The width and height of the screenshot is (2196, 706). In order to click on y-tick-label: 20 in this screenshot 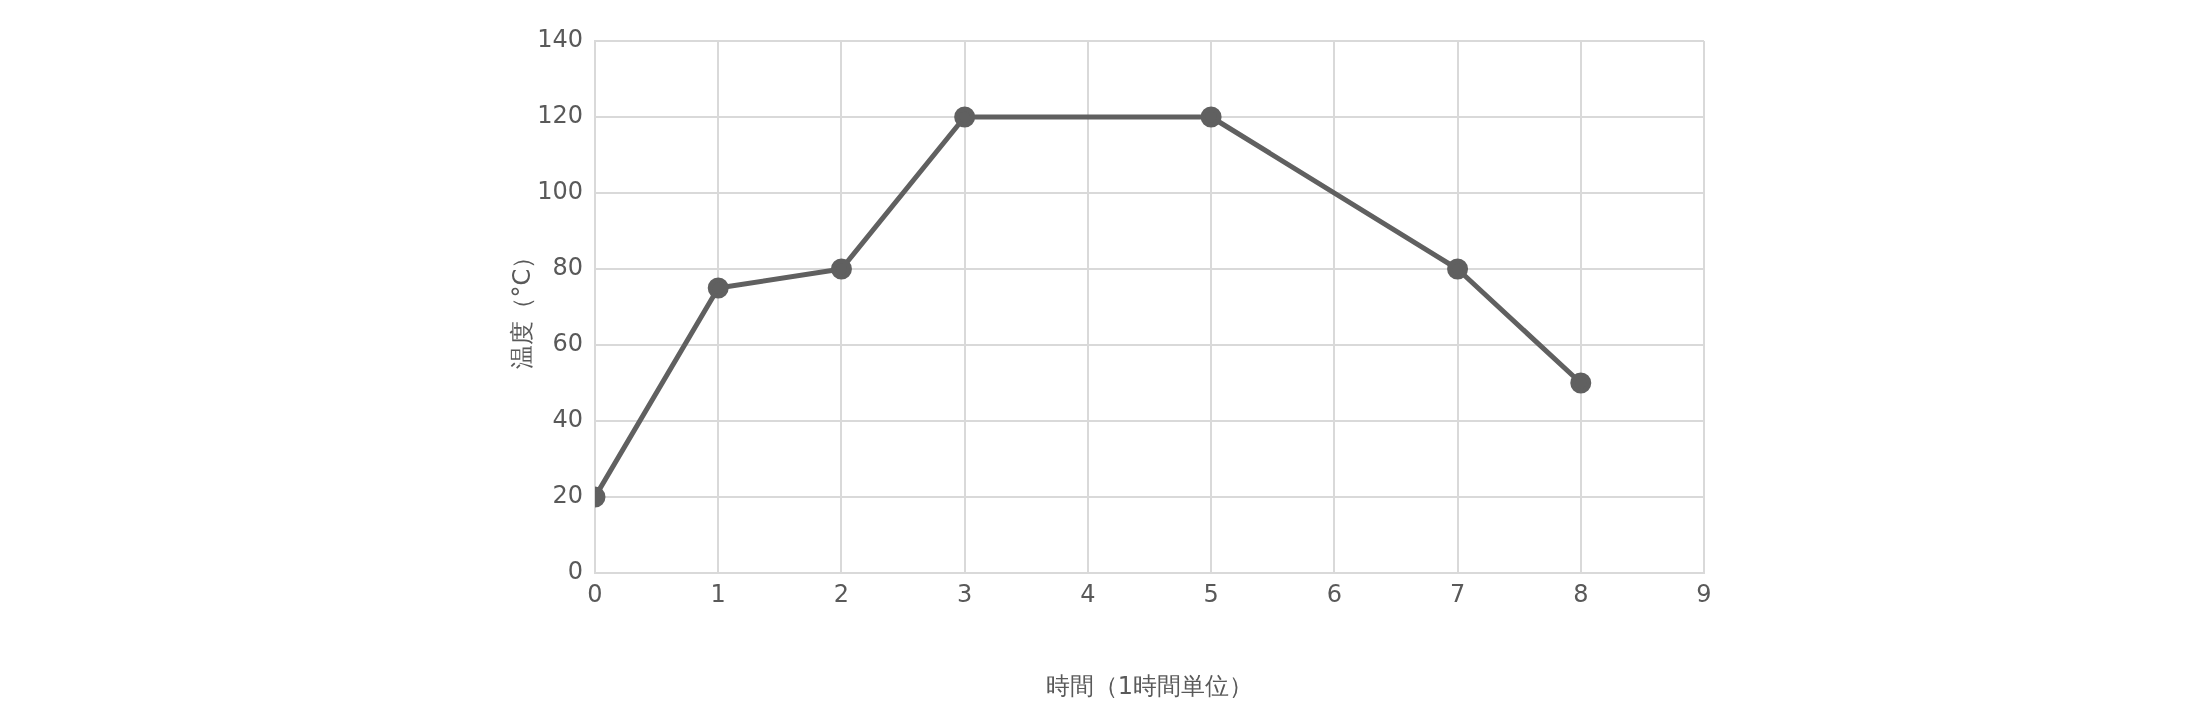, I will do `click(567, 495)`.